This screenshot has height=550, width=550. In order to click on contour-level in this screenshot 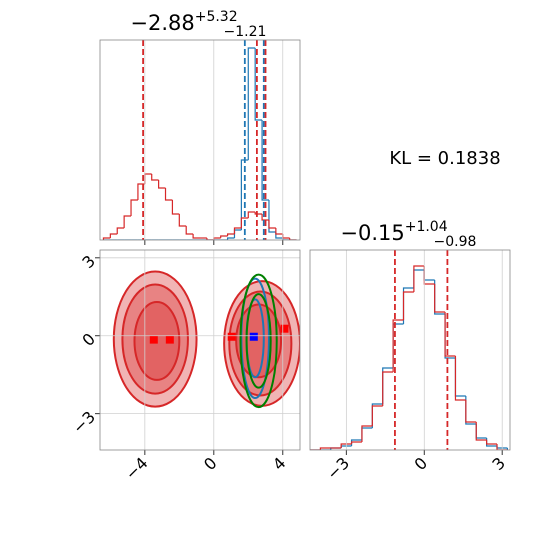, I will do `click(258, 341)`.